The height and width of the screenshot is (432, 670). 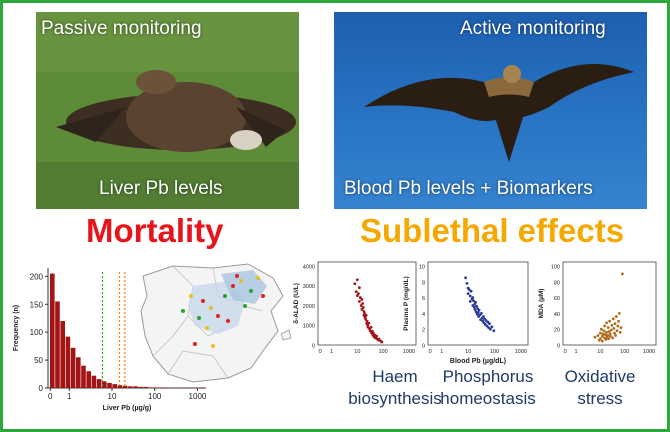 What do you see at coordinates (478, 303) in the screenshot?
I see `scatter-frame` at bounding box center [478, 303].